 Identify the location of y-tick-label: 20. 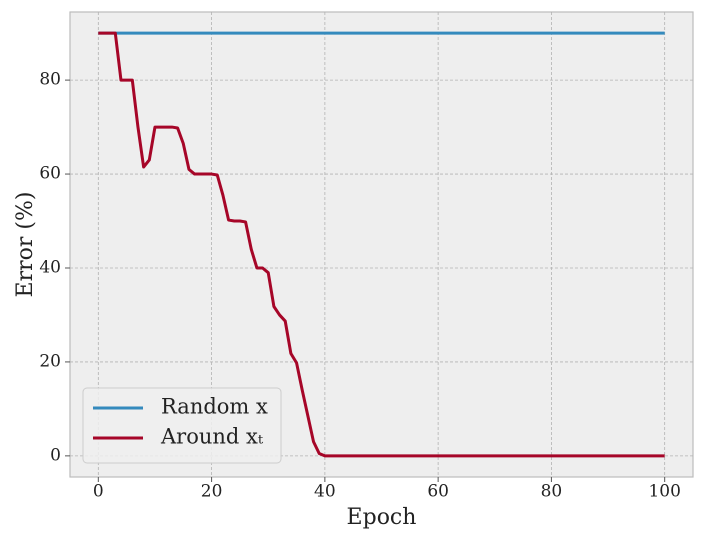
(50, 361).